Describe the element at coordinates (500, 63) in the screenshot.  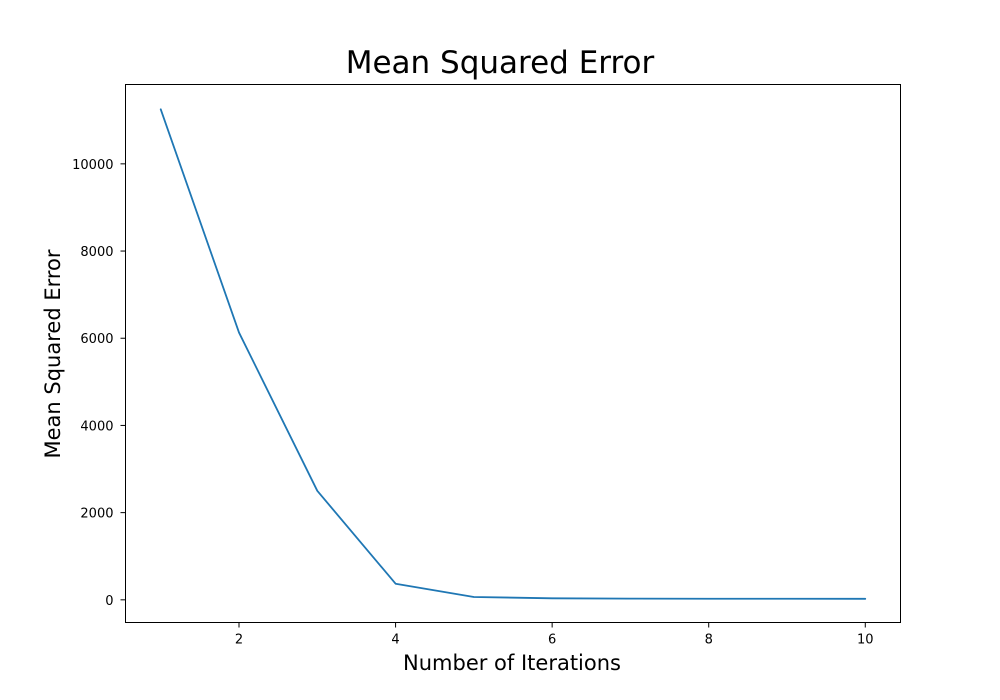
I see `chart-title: Mean Squared Error` at that location.